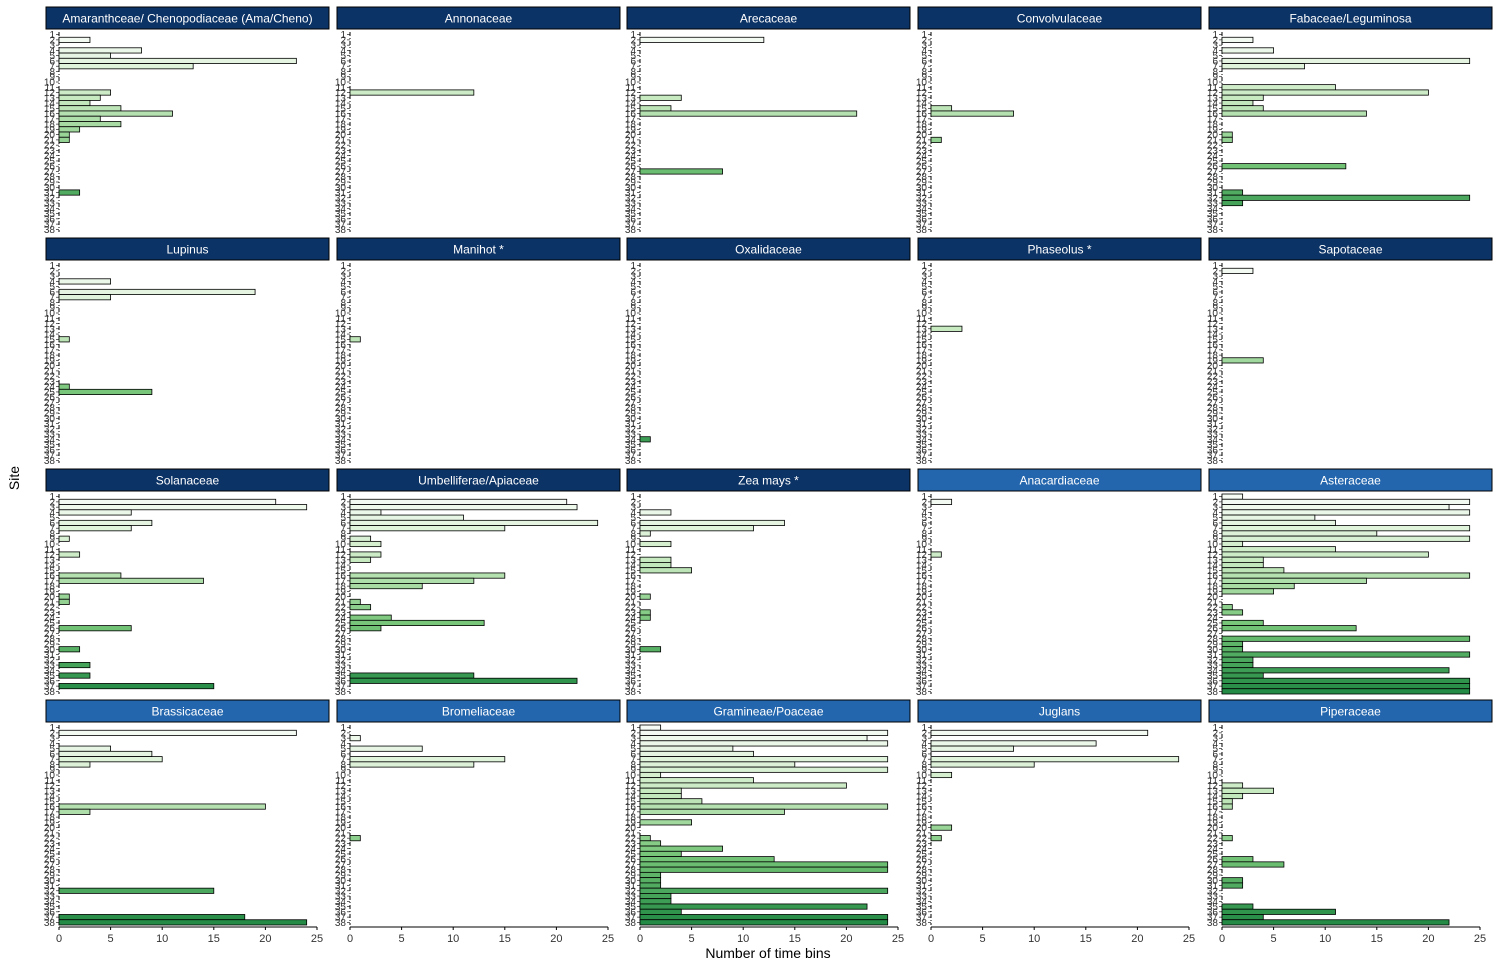 The height and width of the screenshot is (968, 1500). What do you see at coordinates (922, 918) in the screenshot?
I see `y-tick-label: 37` at bounding box center [922, 918].